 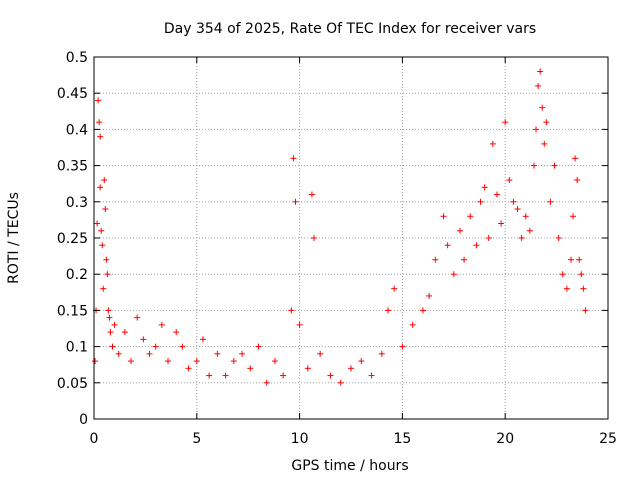 I want to click on x-tick-label: 25, so click(x=608, y=439).